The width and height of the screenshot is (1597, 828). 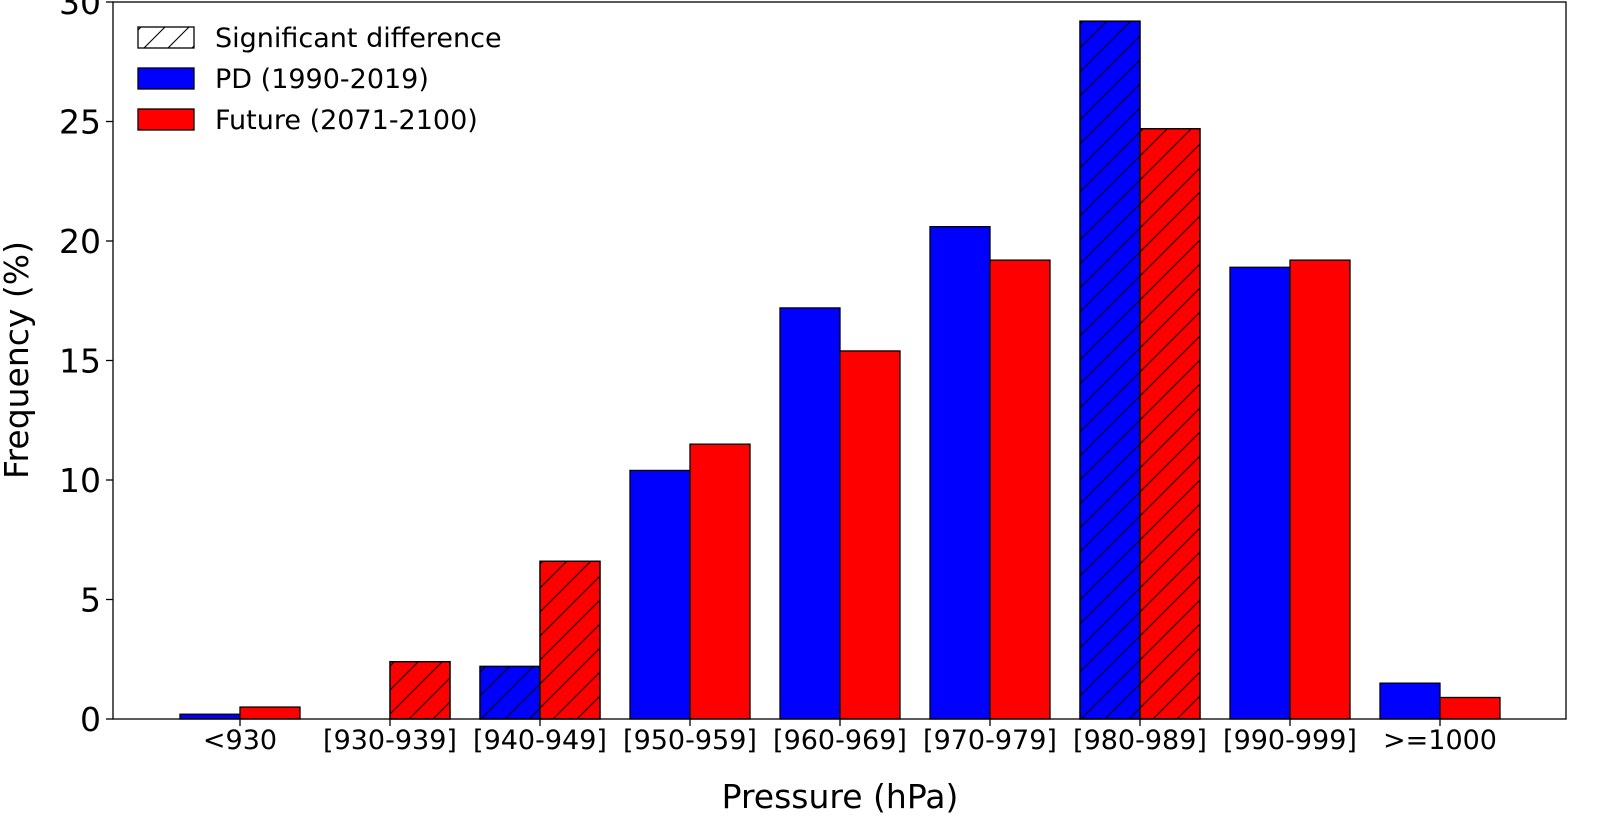 I want to click on legend-label-pd: PD (1990-2019), so click(x=322, y=79).